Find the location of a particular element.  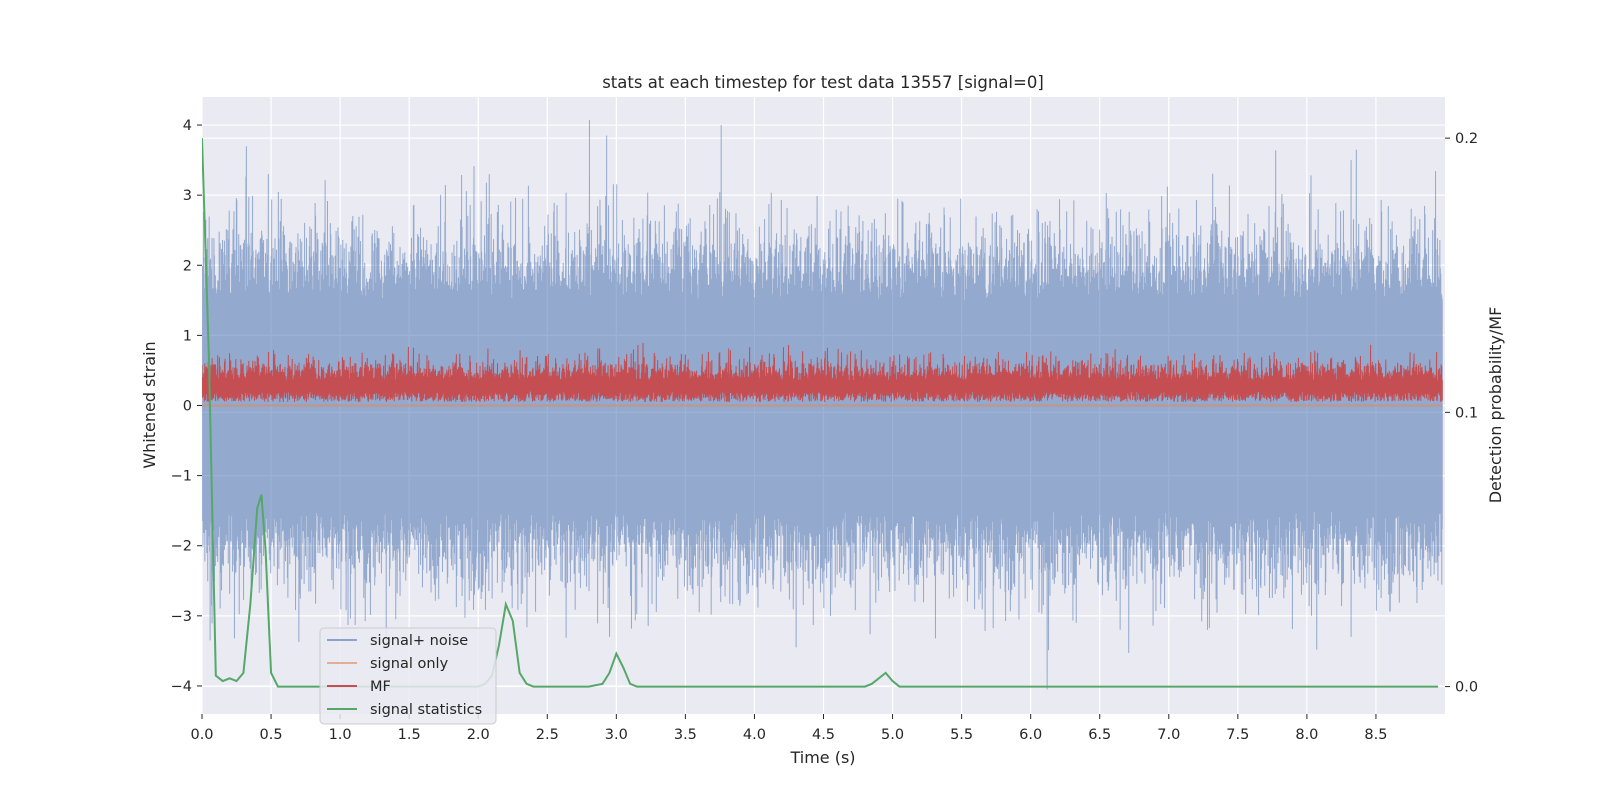

y-tick-label: 4 is located at coordinates (187, 126).